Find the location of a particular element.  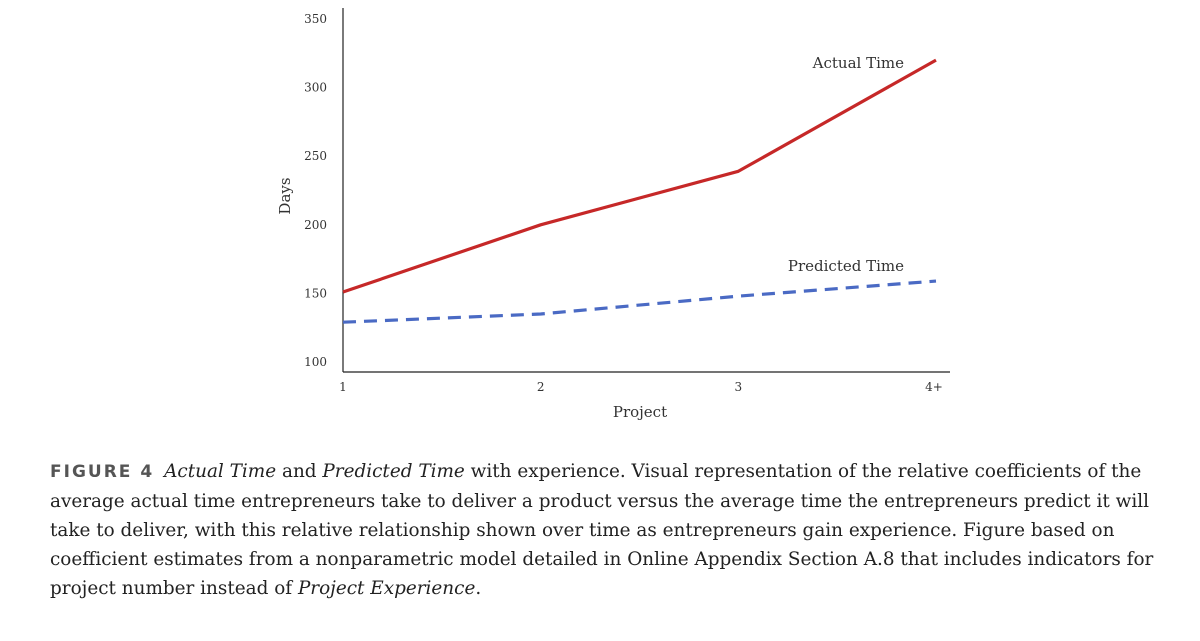

caption-predicted-time: Predicted Time is located at coordinates (393, 471).